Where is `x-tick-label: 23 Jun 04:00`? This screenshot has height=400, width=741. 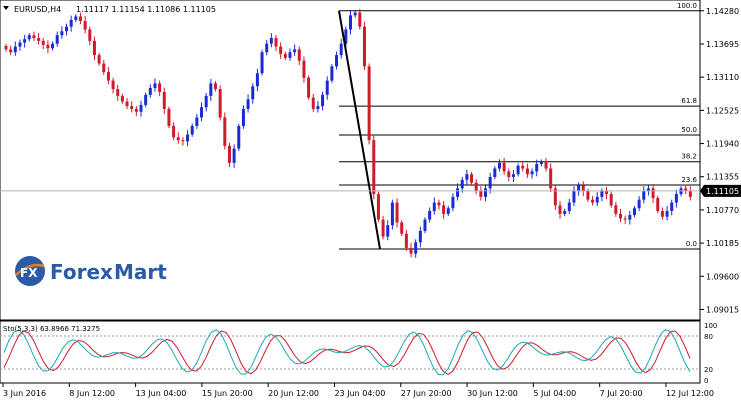 x-tick-label: 23 Jun 04:00 is located at coordinates (359, 393).